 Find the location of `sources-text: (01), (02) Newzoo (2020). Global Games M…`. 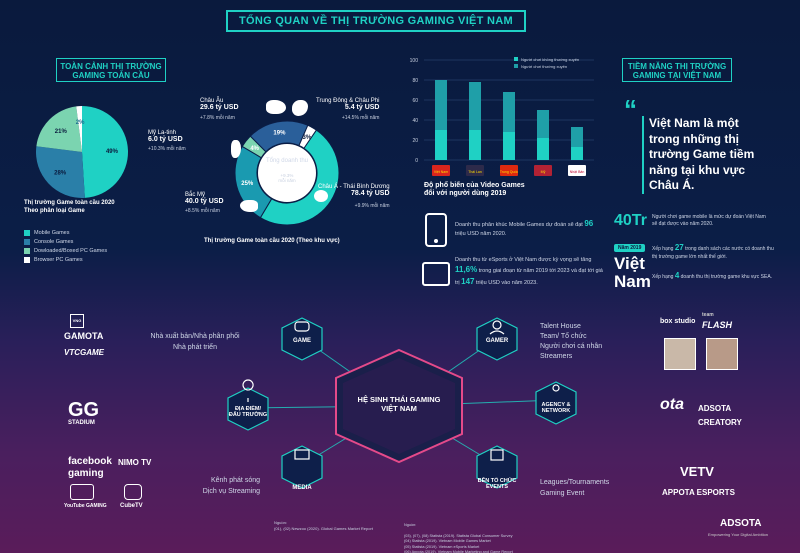

sources-text: (01), (02) Newzoo (2020). Global Games M… is located at coordinates (323, 528).